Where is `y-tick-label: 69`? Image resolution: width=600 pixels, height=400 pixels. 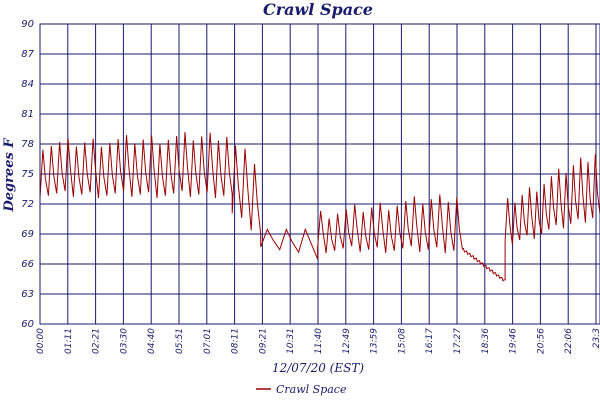 y-tick-label: 69 is located at coordinates (27, 234).